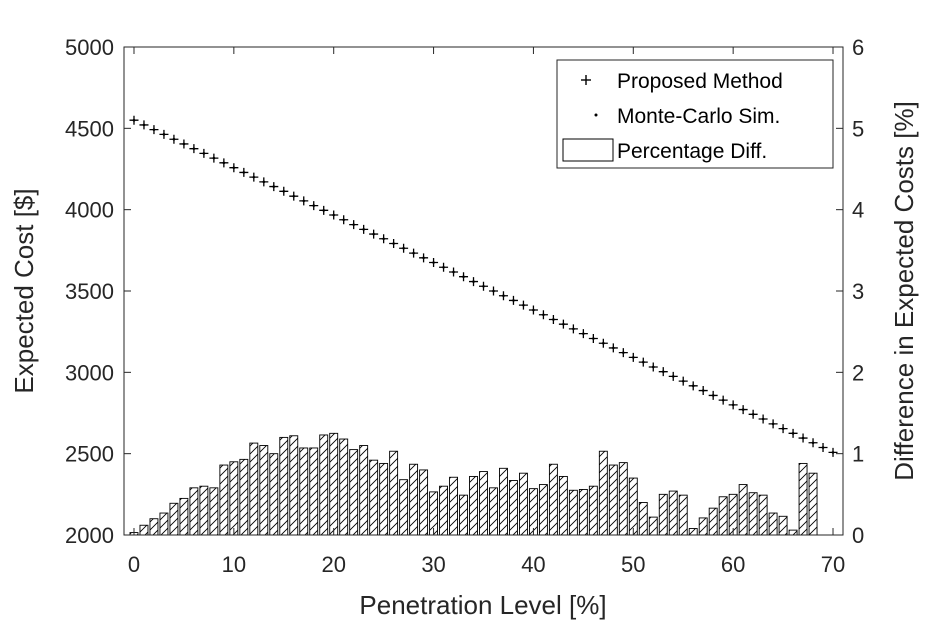  What do you see at coordinates (833, 564) in the screenshot?
I see `x-tick-label: 70` at bounding box center [833, 564].